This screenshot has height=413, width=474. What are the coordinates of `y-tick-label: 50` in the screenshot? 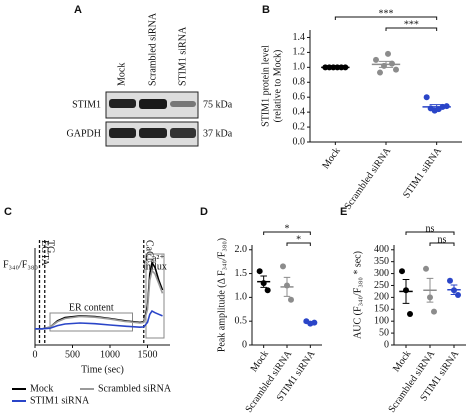 It's located at (384, 332).